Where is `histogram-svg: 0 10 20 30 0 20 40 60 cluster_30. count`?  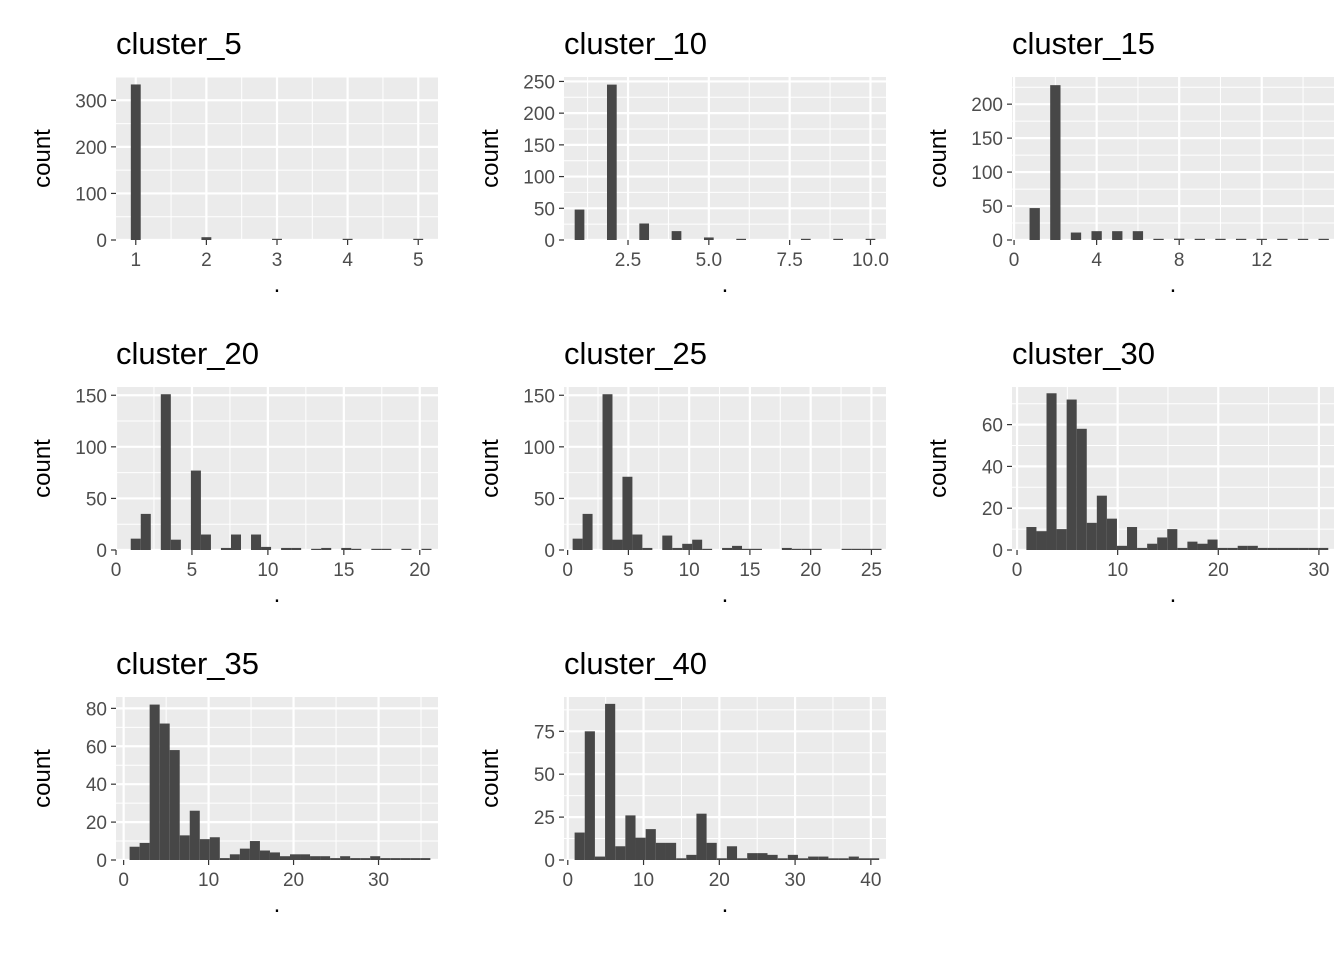 histogram-svg: 0 10 20 30 0 20 40 60 cluster_30. count is located at coordinates (1129, 472).